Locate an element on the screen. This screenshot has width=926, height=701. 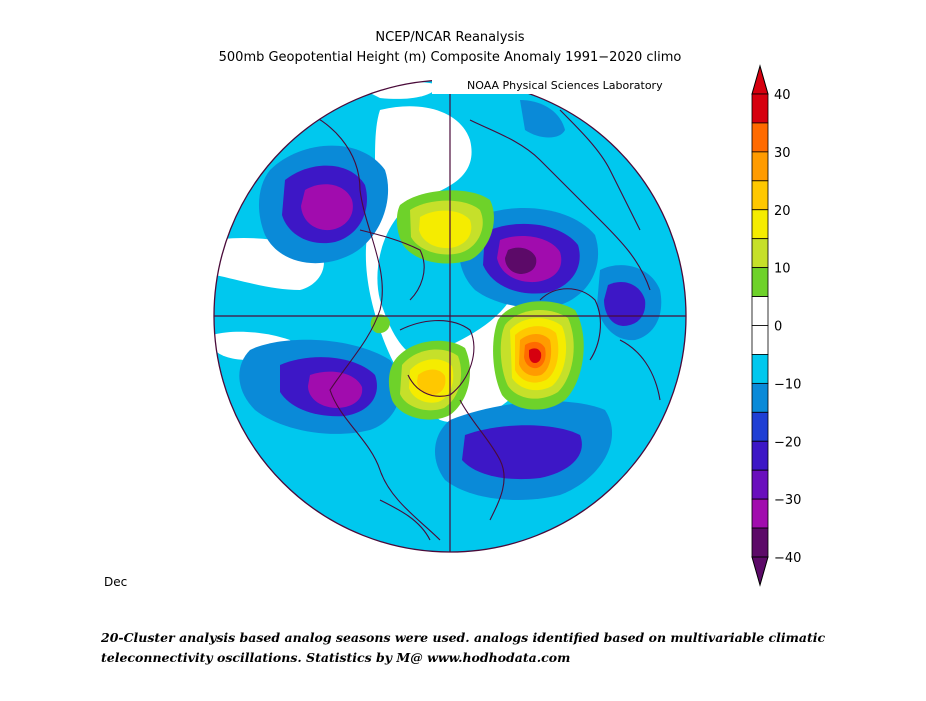
month-label: Dec is located at coordinates (116, 582).